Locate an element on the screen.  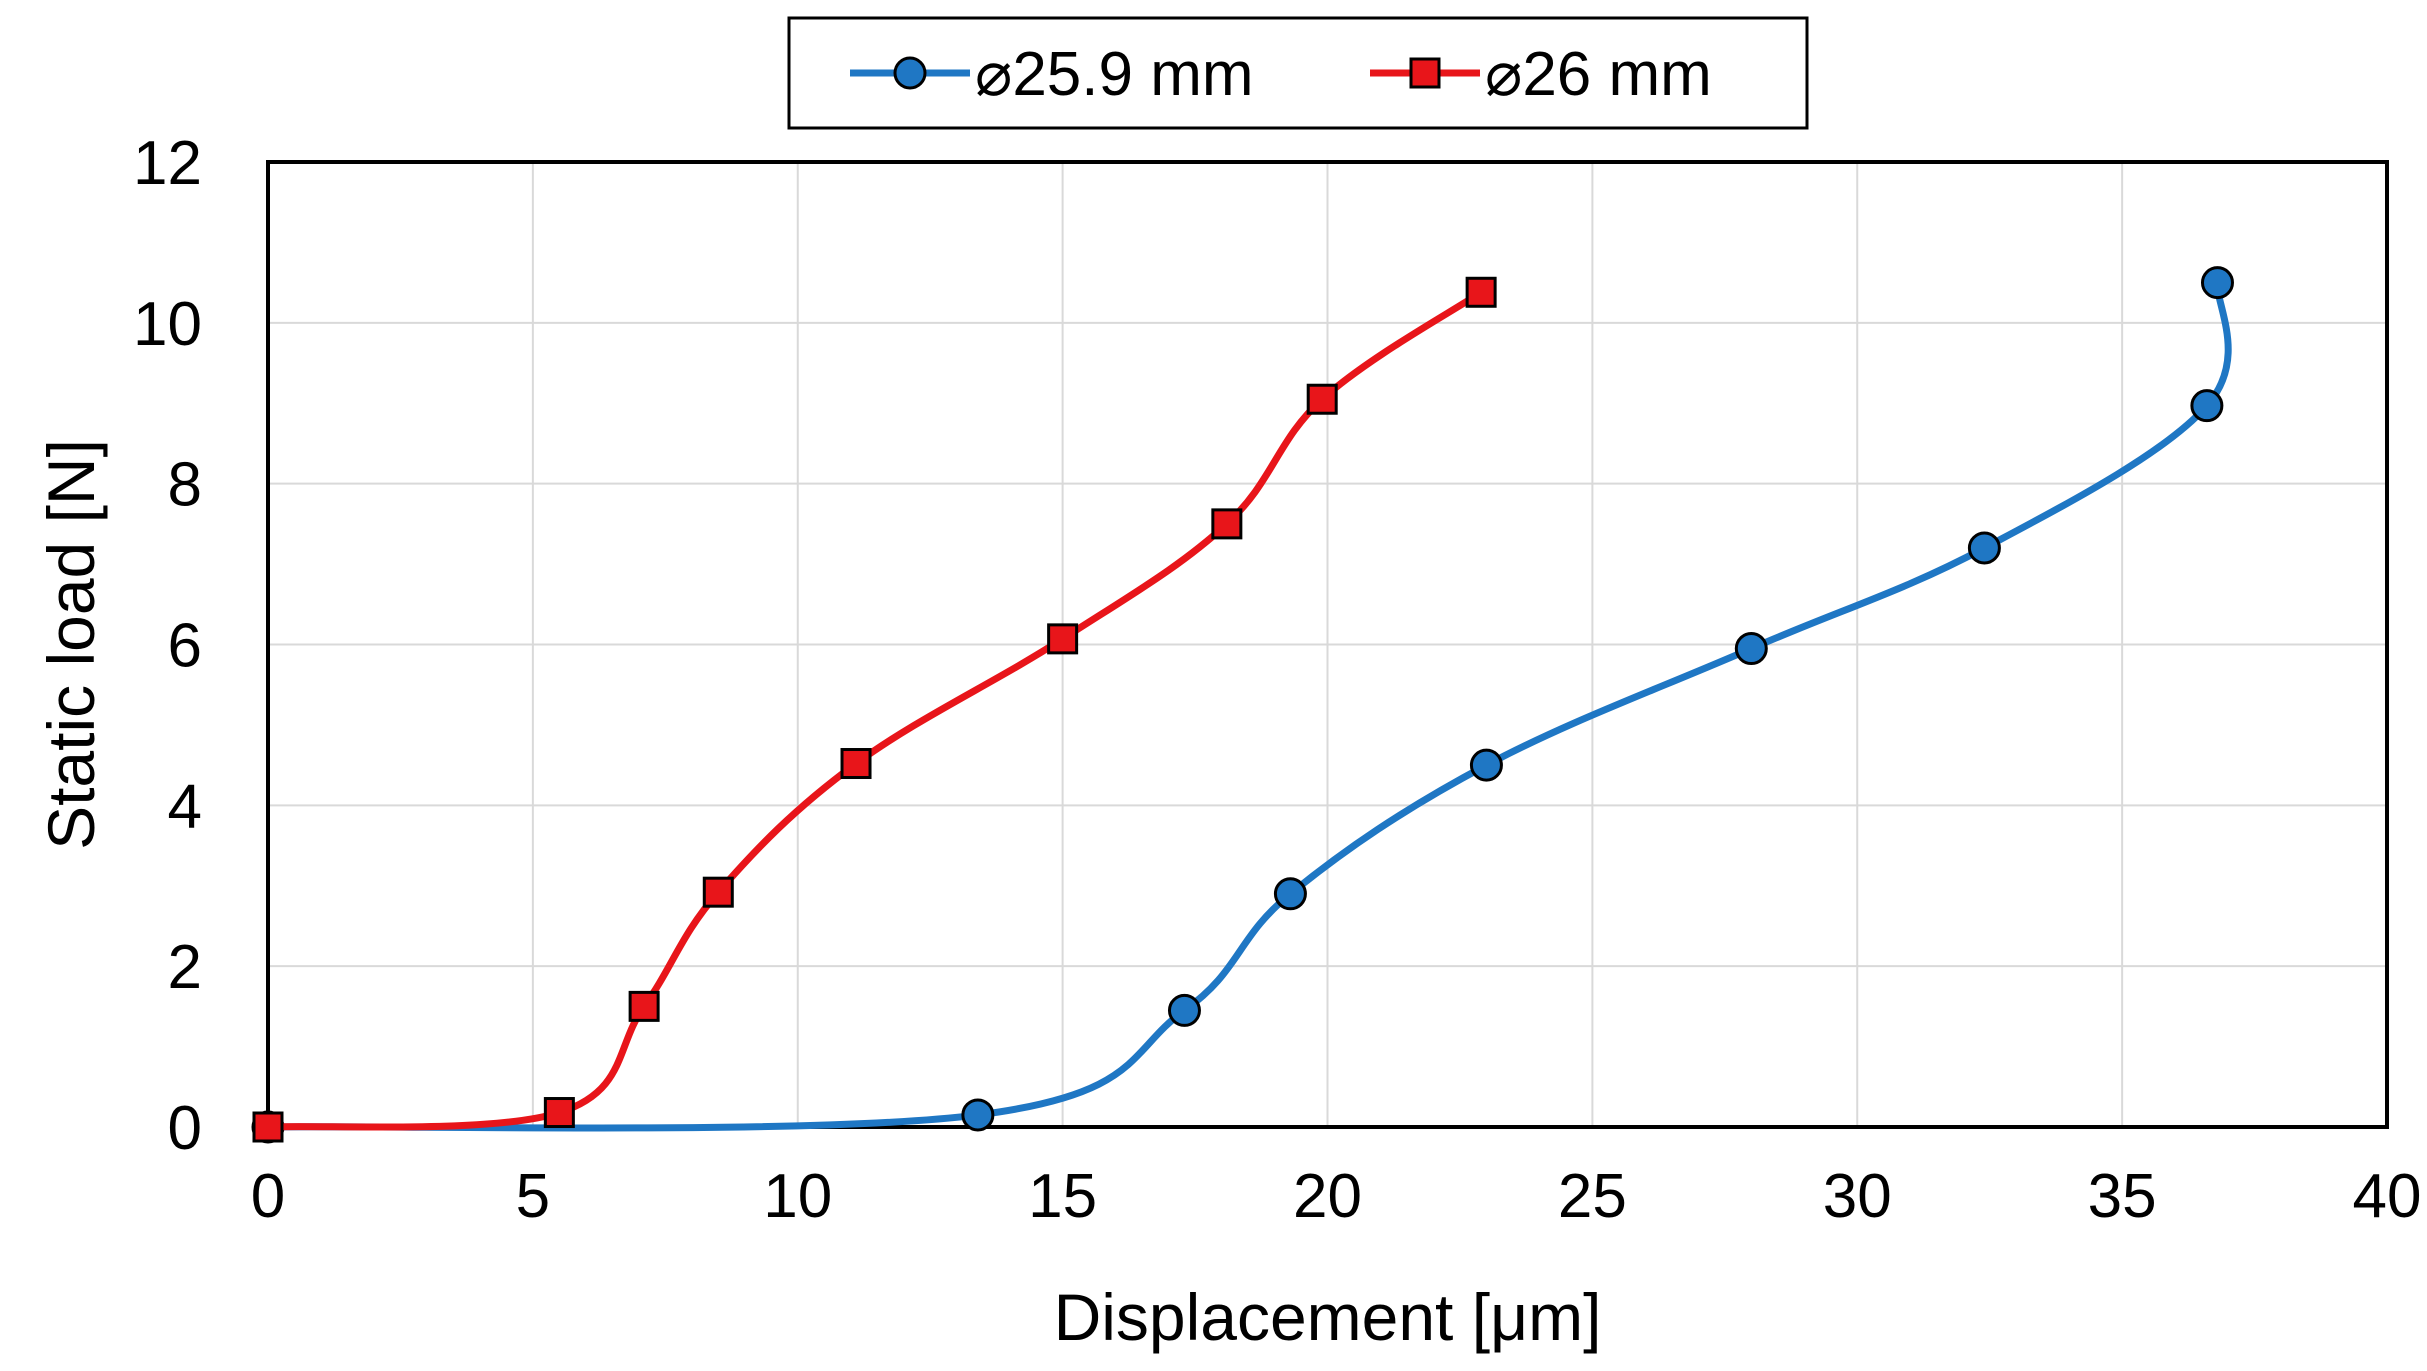
legend-entry-2: ⌀26 mm is located at coordinates (1541, 74).